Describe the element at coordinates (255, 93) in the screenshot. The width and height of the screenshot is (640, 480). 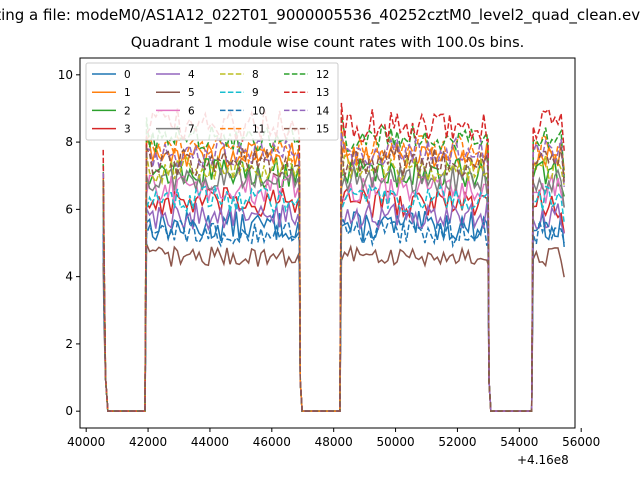
I see `legend-label-9: 9` at that location.